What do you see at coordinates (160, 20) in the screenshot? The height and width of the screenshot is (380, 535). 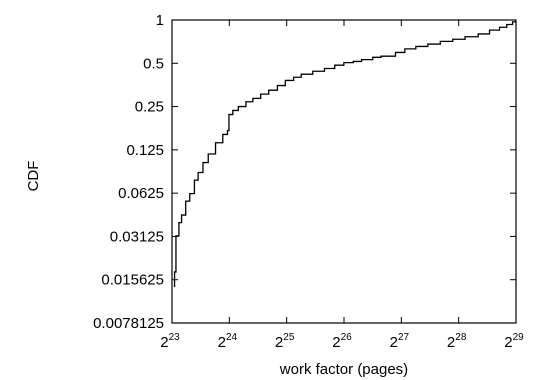 I see `y-tick-label: 1` at bounding box center [160, 20].